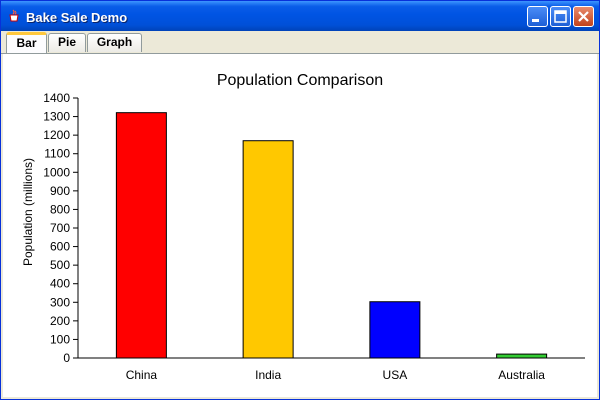 The height and width of the screenshot is (400, 600). Describe the element at coordinates (28, 212) in the screenshot. I see `y-axis-label: Population (millions)` at that location.